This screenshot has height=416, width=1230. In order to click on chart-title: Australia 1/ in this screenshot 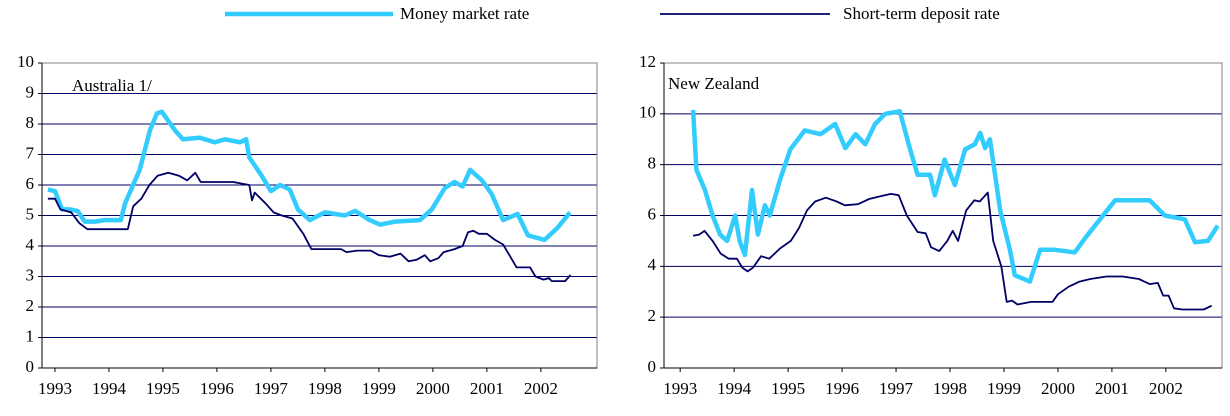, I will do `click(112, 85)`.